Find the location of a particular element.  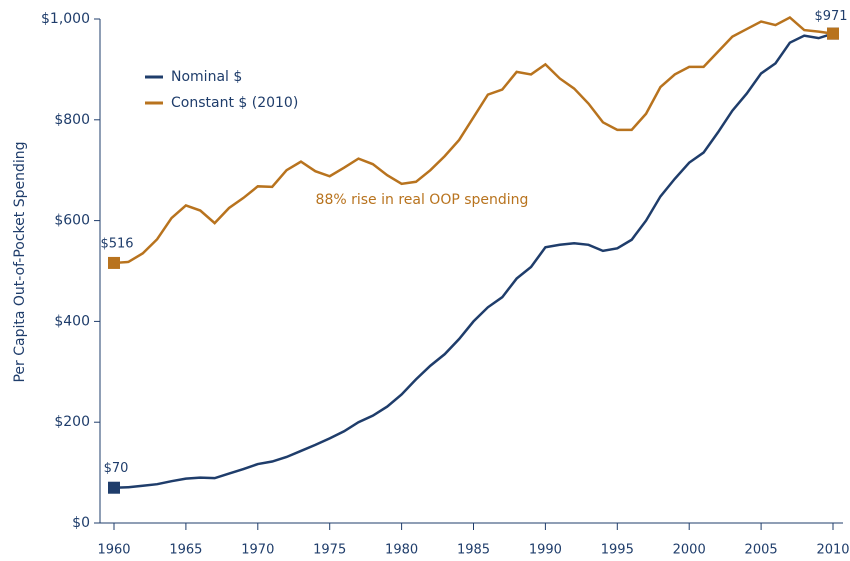

x-tick-label: 1985 is located at coordinates (473, 550).